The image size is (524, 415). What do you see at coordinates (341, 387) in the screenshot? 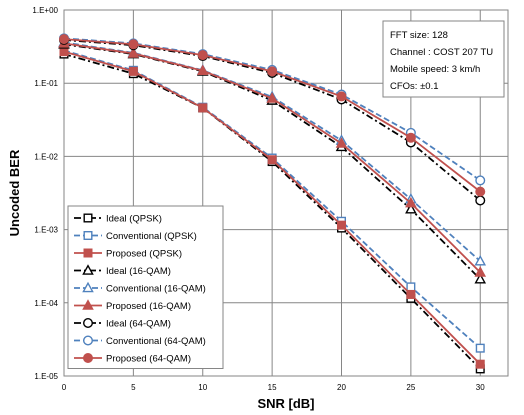
I see `x-tick-label: 20` at bounding box center [341, 387].